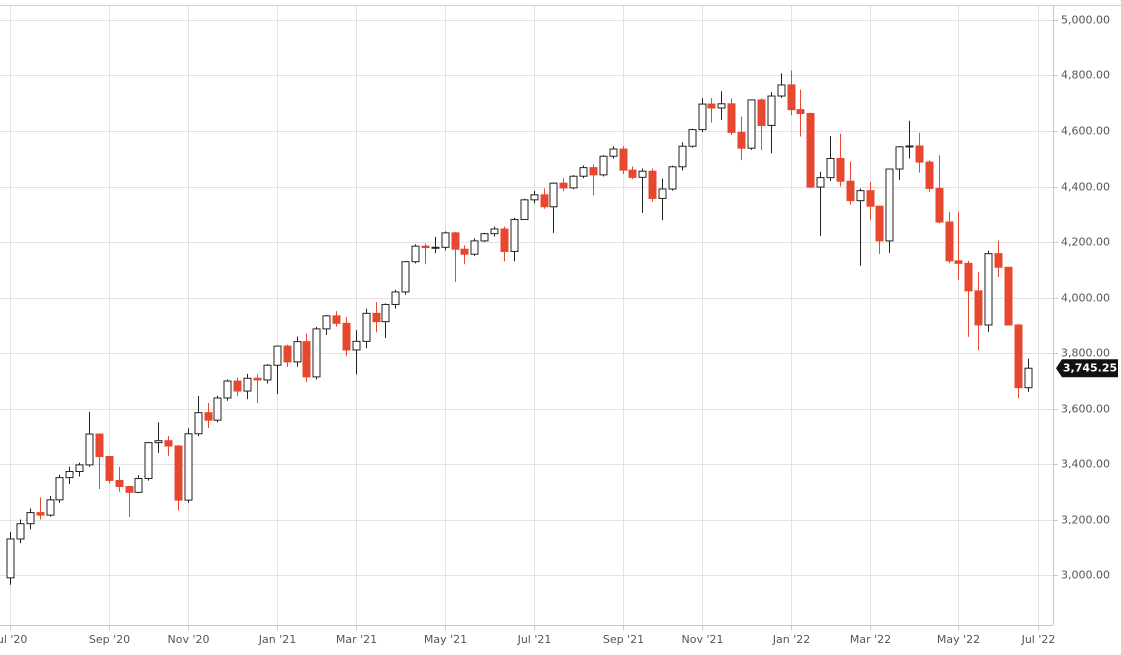 Image resolution: width=1121 pixels, height=655 pixels. What do you see at coordinates (1085, 298) in the screenshot?
I see `y-tick-label: 4,000.00` at bounding box center [1085, 298].